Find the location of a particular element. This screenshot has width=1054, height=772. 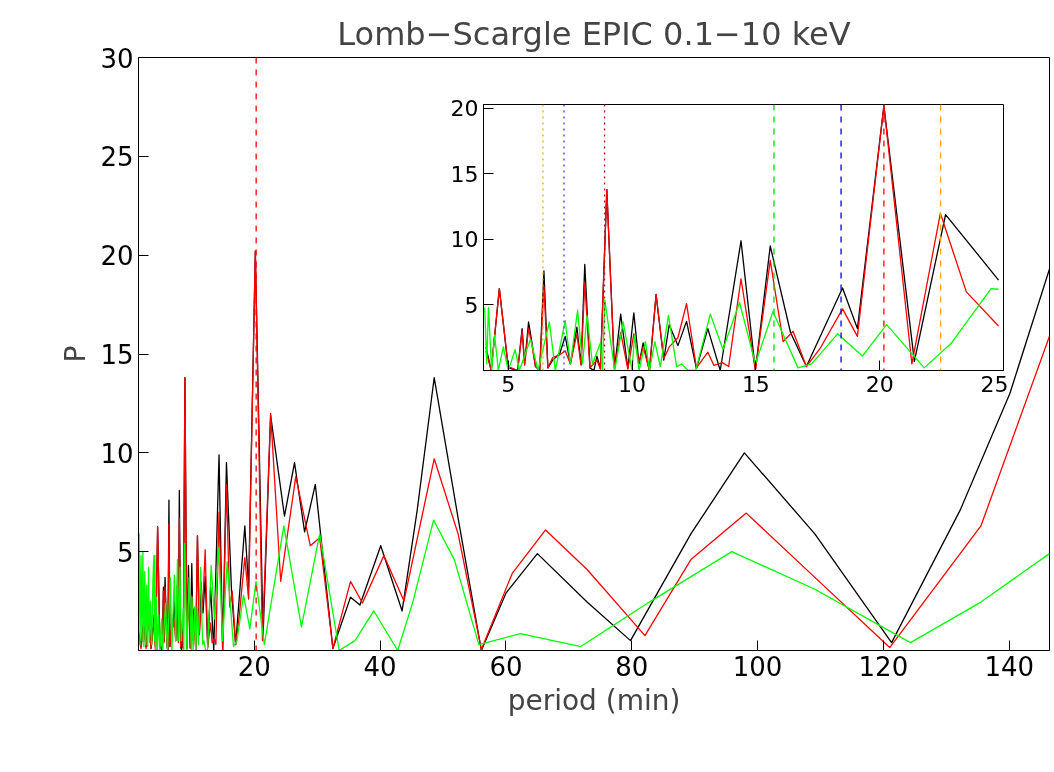

x-tick-label: 15 is located at coordinates (755, 384).